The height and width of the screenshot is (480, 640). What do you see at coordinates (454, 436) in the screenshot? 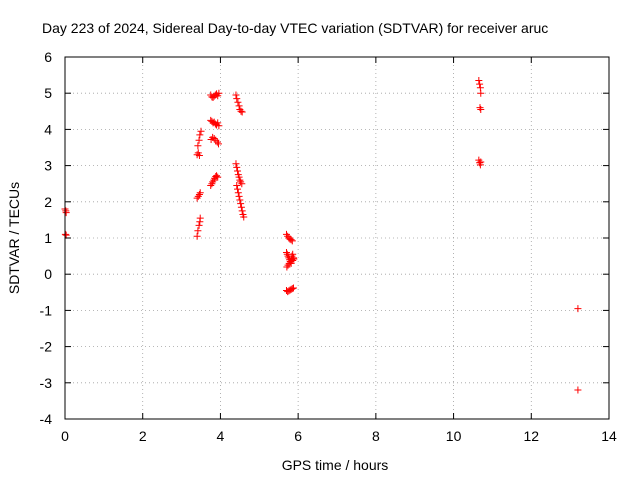
I see `x-tick-label: 10` at bounding box center [454, 436].